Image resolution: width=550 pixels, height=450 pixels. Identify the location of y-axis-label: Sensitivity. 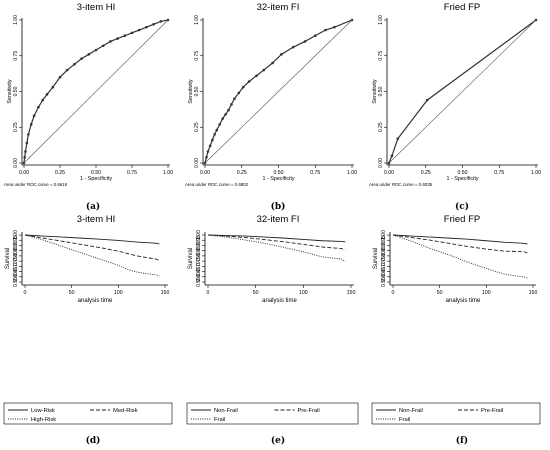
(375, 91).